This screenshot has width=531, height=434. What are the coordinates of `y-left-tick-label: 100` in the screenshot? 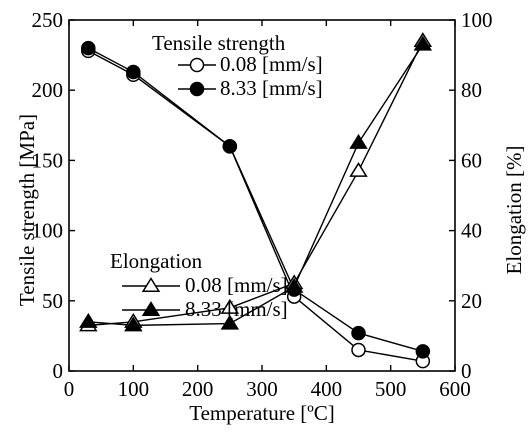 It's located at (48, 231).